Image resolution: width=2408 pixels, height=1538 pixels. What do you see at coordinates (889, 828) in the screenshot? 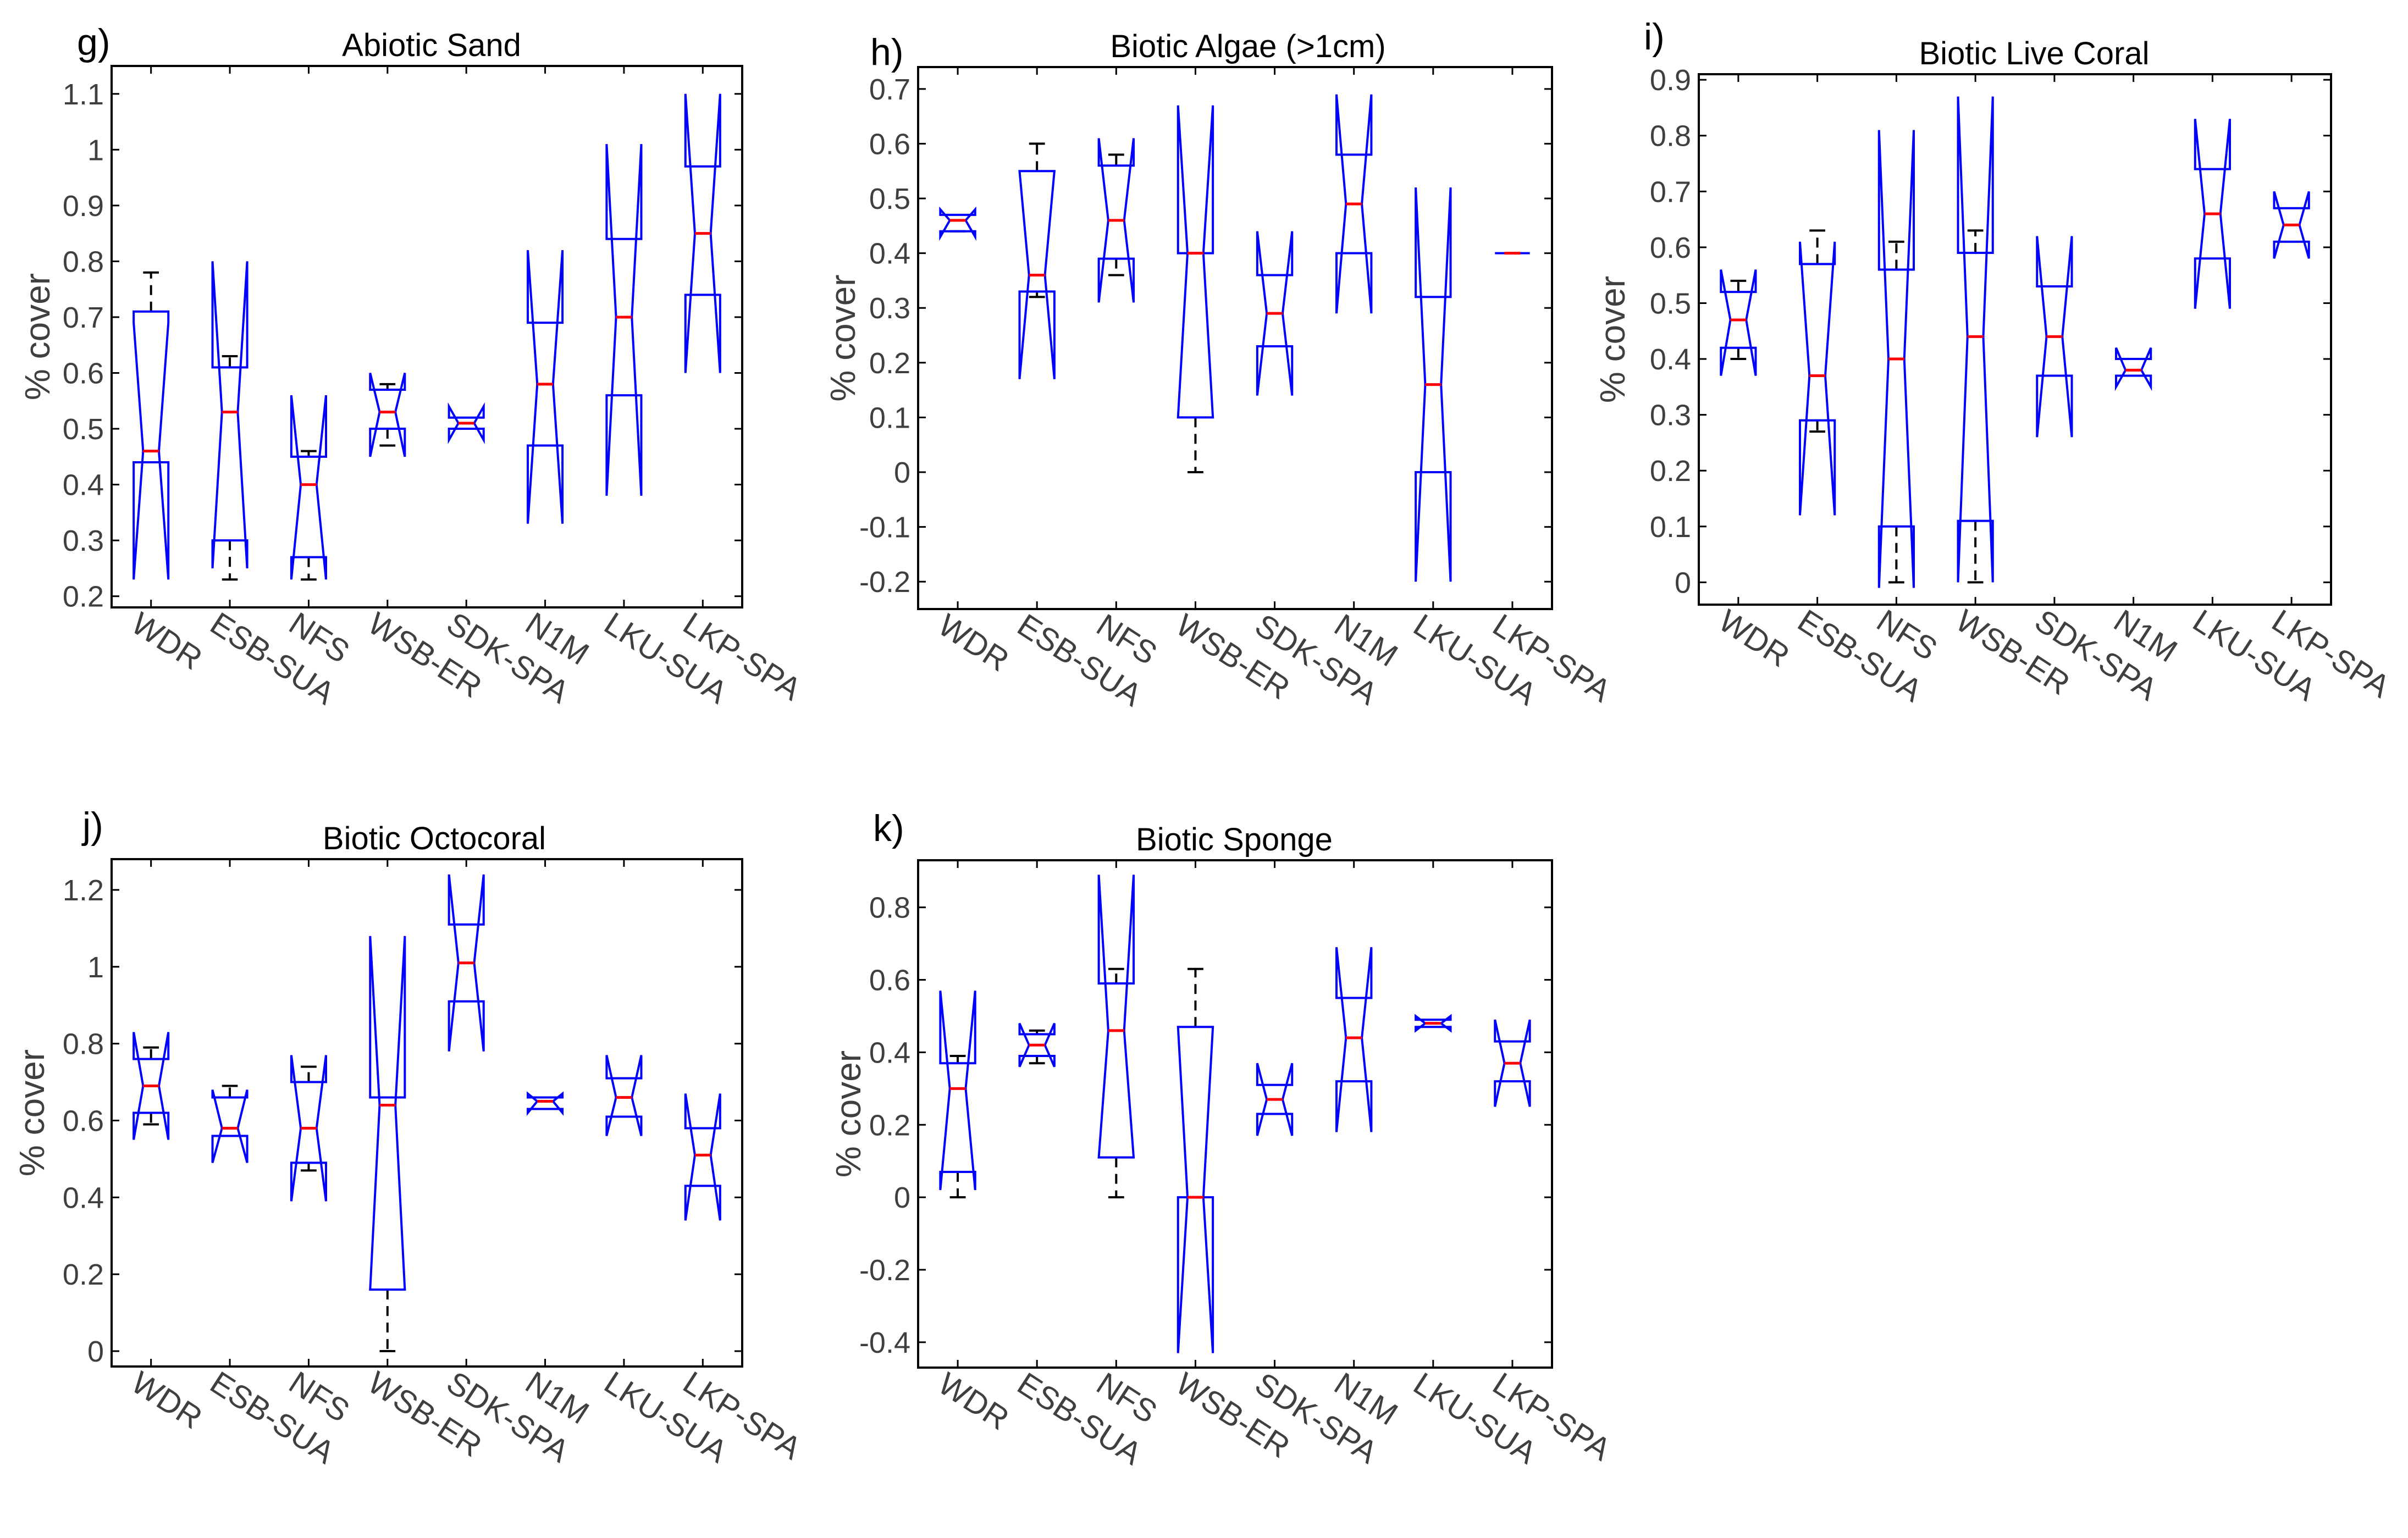
I see `panel-label: k)` at bounding box center [889, 828].